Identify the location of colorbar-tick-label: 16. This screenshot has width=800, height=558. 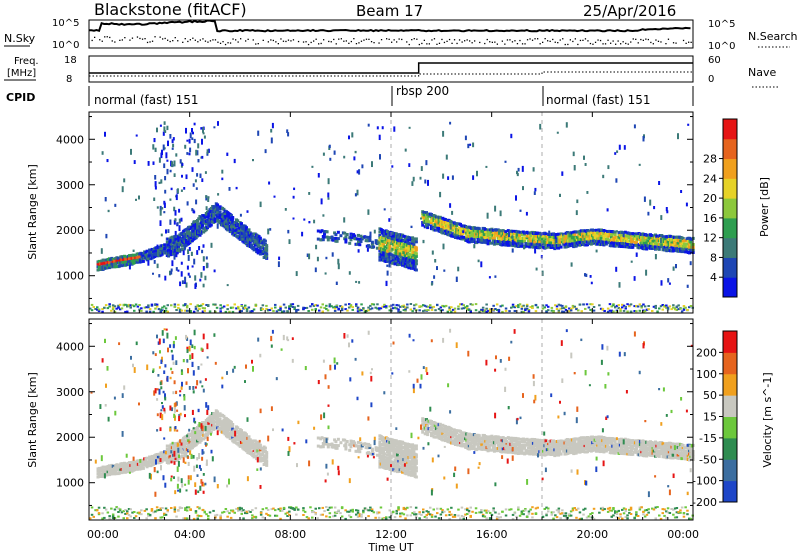
(710, 218).